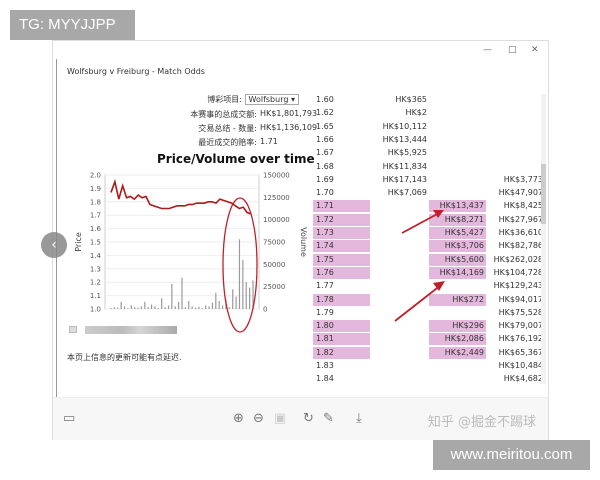 The width and height of the screenshot is (600, 480). I want to click on back-amount-cell: HK$7,069, so click(407, 193).